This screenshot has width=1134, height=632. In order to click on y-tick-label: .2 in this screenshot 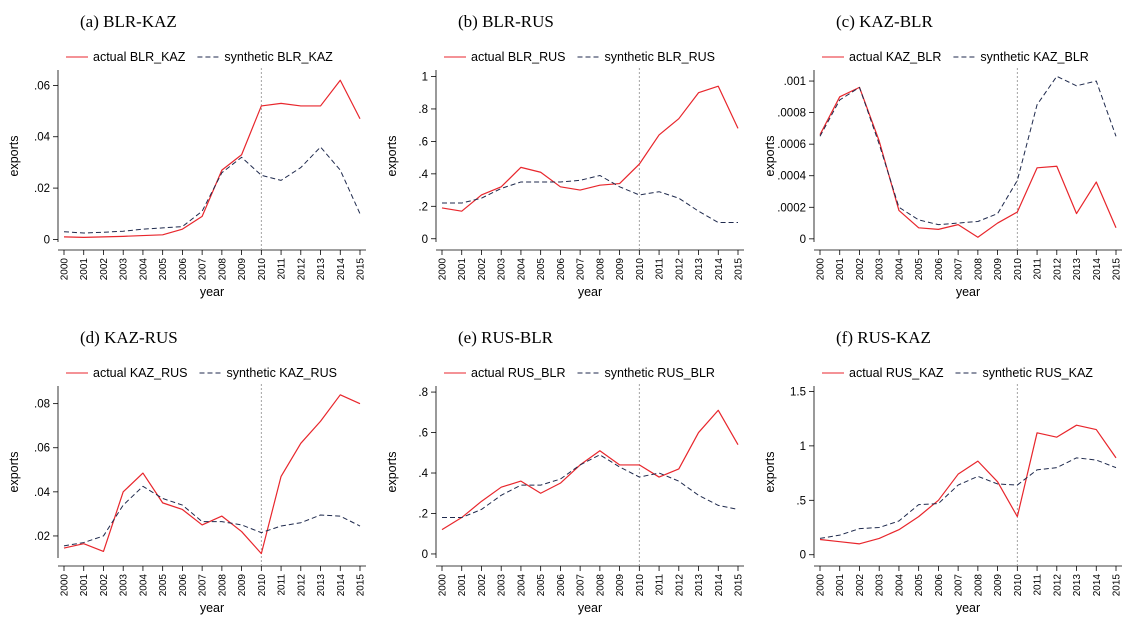, I will do `click(423, 514)`.